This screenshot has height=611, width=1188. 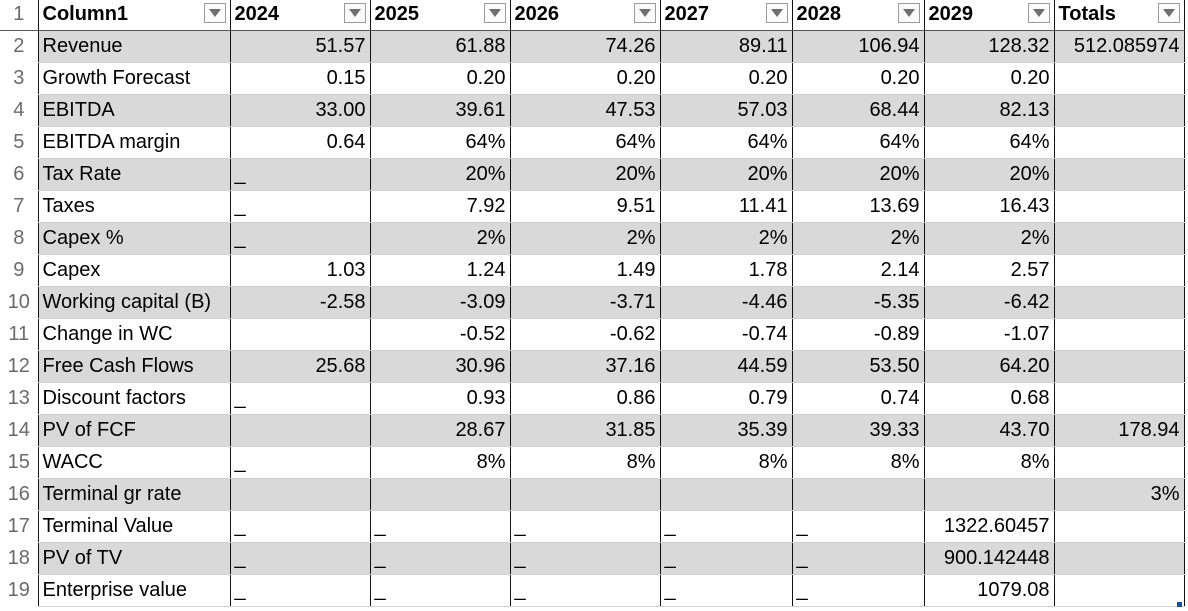 What do you see at coordinates (858, 270) in the screenshot?
I see `table-cell: 2.14` at bounding box center [858, 270].